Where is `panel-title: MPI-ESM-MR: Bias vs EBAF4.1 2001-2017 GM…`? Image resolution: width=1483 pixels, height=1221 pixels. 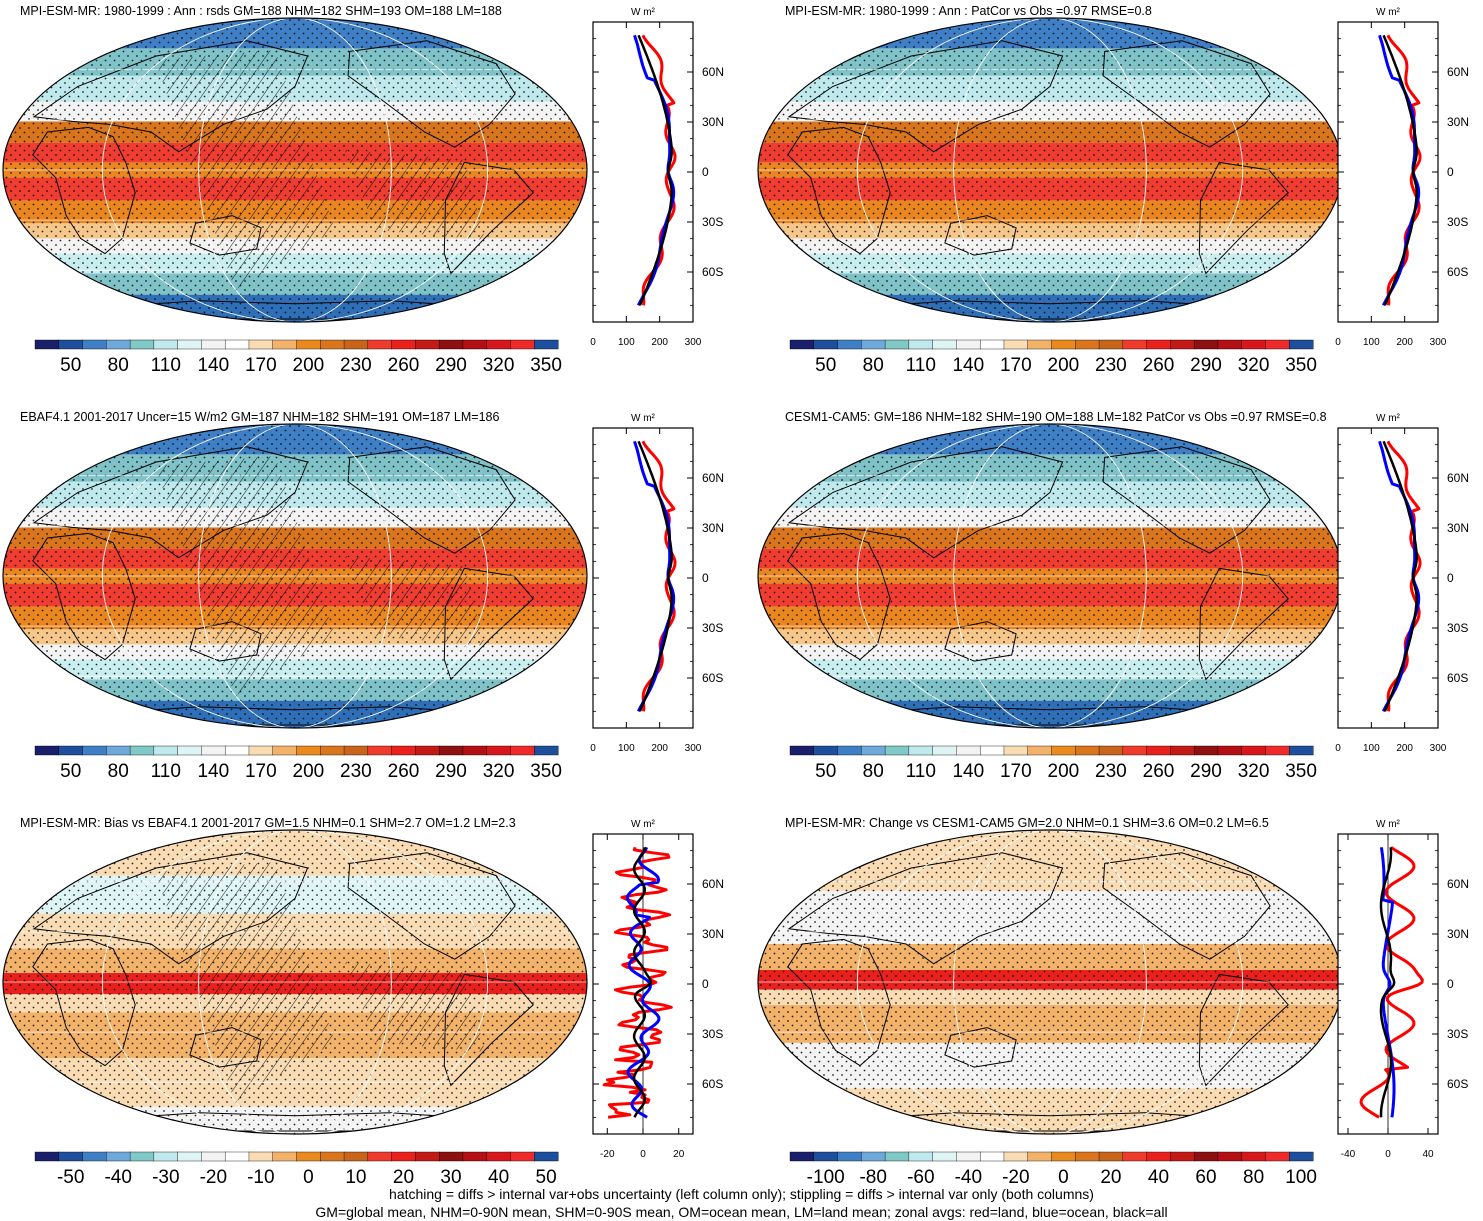
panel-title: MPI-ESM-MR: Bias vs EBAF4.1 2001-2017 GM… is located at coordinates (268, 823).